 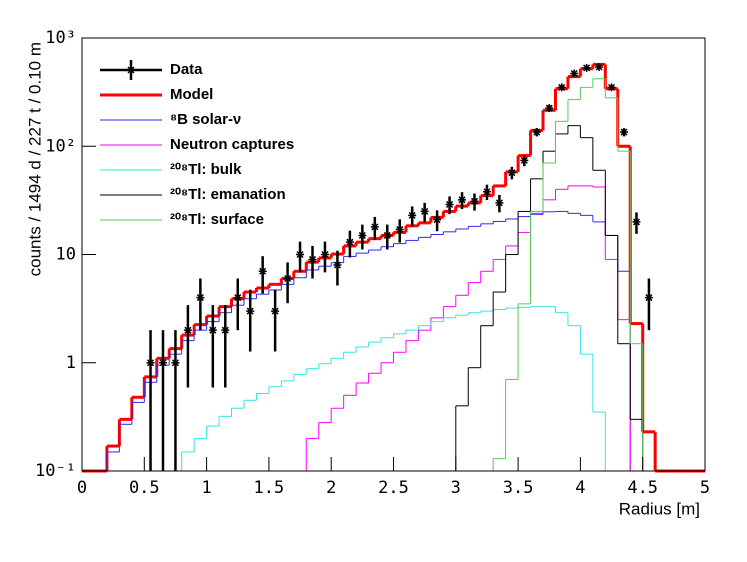 What do you see at coordinates (456, 488) in the screenshot?
I see `x-tick-label: 3` at bounding box center [456, 488].